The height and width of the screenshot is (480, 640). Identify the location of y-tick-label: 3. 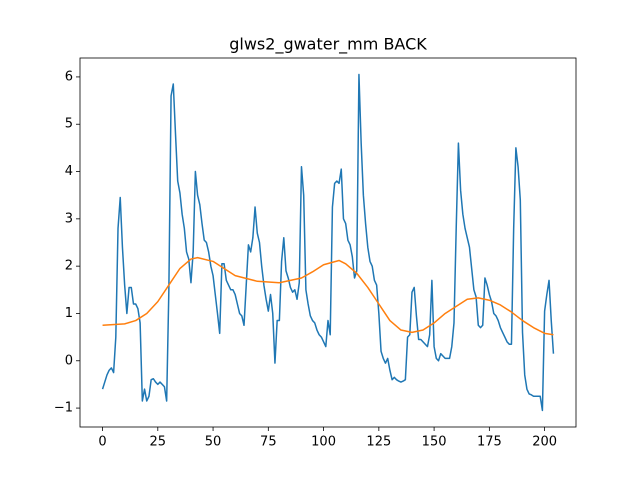
(69, 218).